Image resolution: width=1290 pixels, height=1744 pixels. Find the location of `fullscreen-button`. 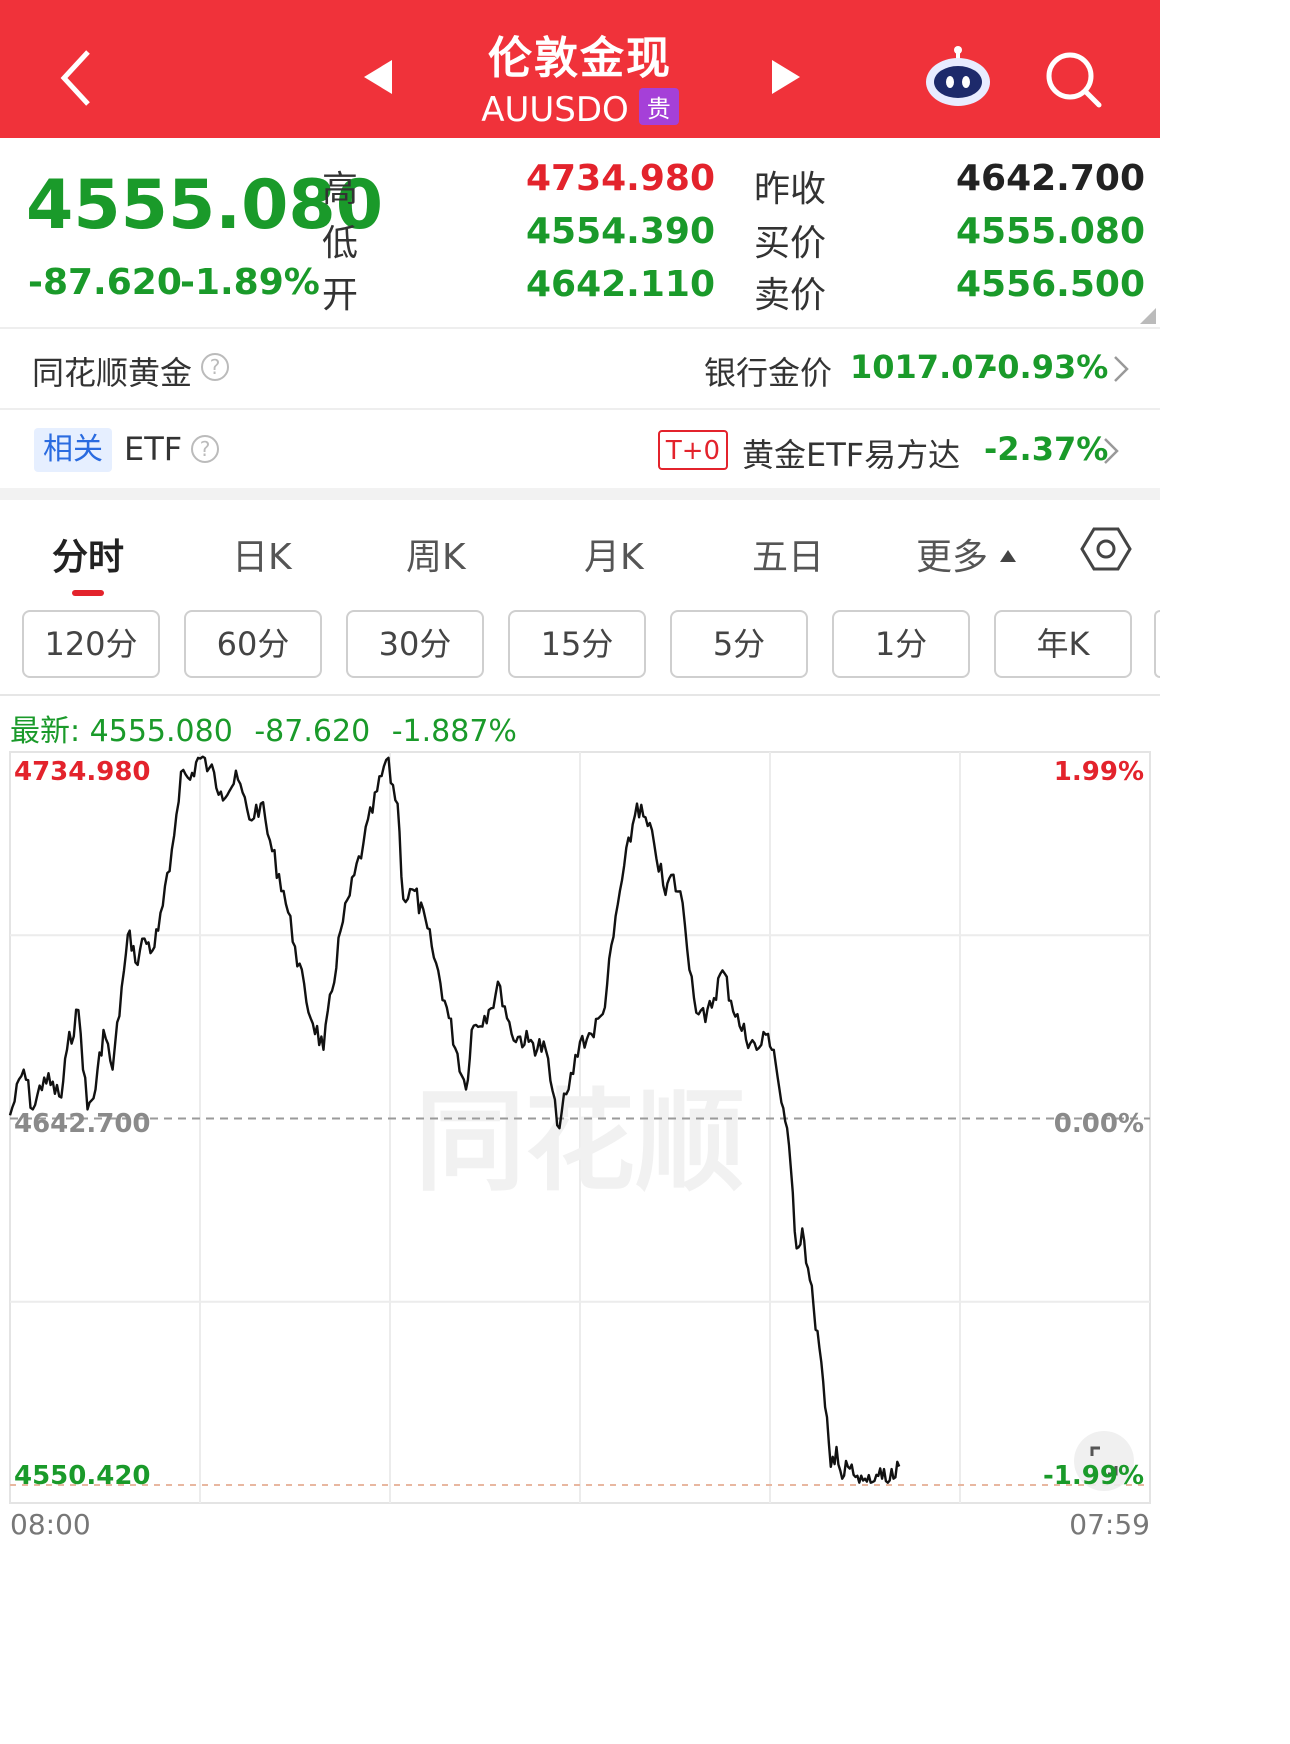

fullscreen-button is located at coordinates (1104, 1461).